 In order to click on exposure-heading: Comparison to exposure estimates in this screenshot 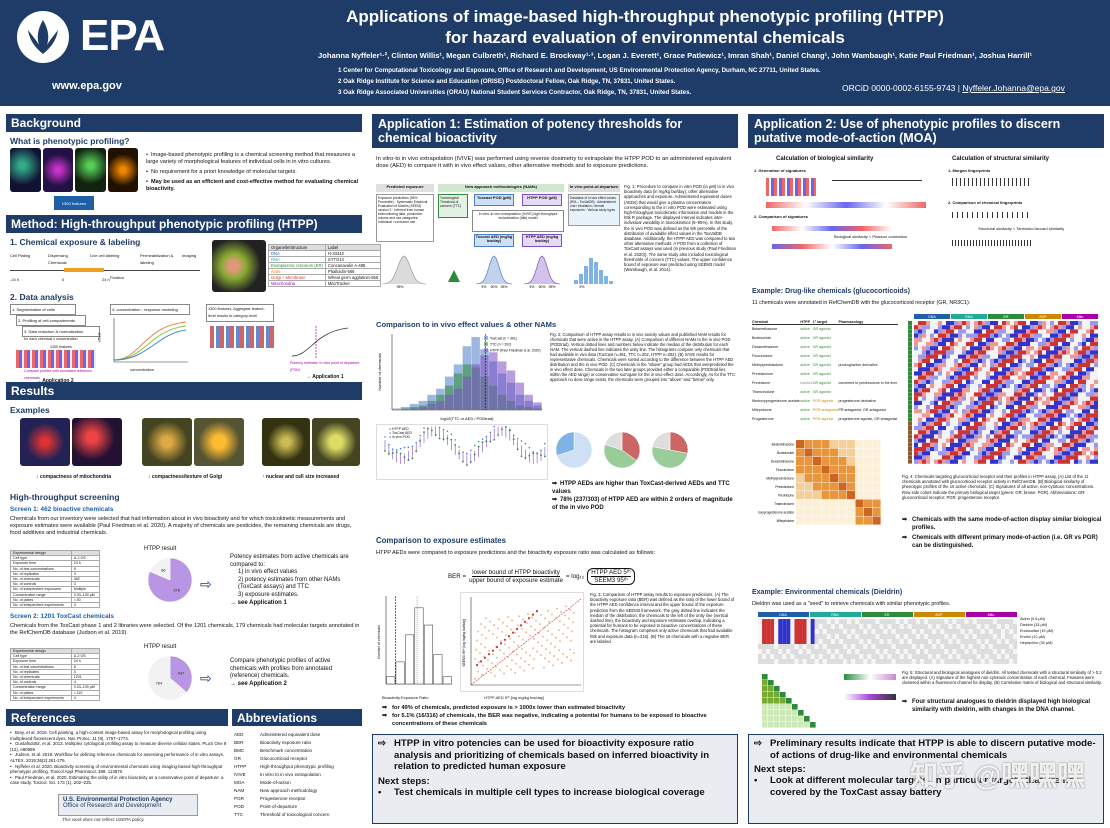, I will do `click(441, 540)`.